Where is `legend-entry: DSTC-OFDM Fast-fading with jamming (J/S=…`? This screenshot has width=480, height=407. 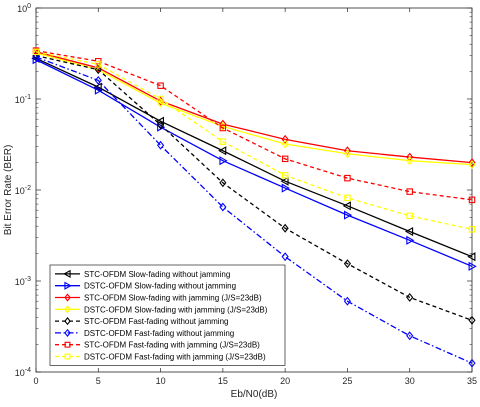 legend-entry: DSTC-OFDM Fast-fading with jamming (J/S=… is located at coordinates (160, 357).